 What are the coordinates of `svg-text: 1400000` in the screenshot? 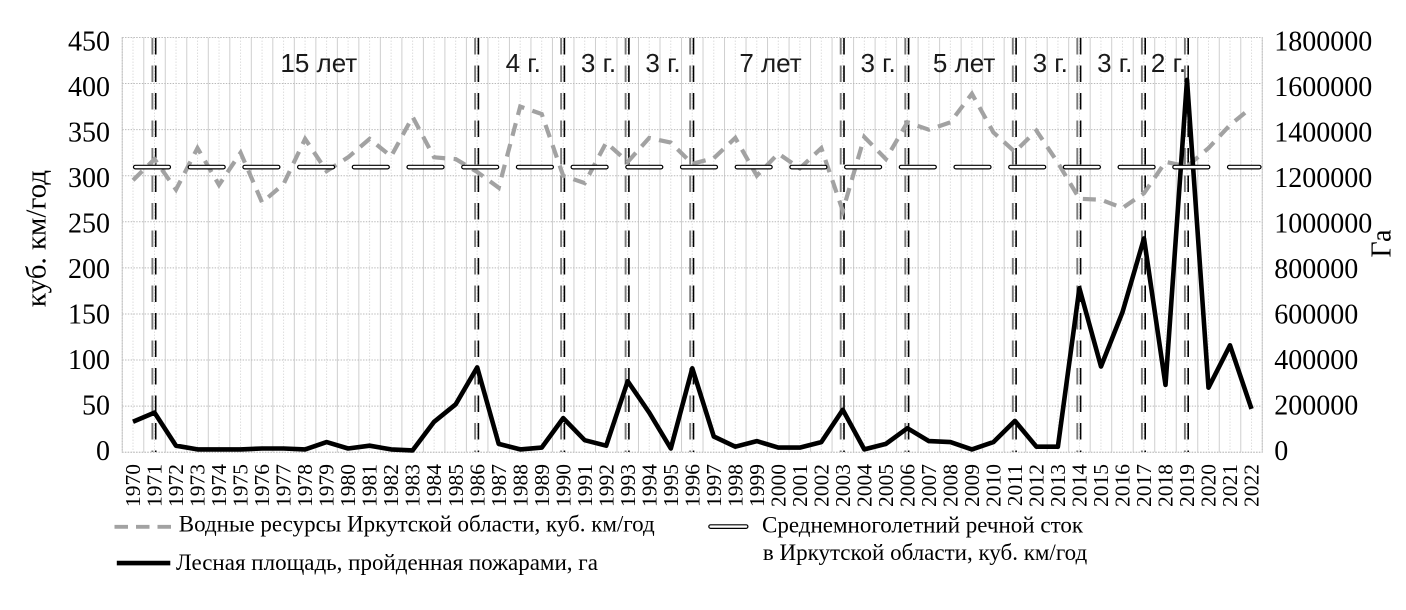 It's located at (1323, 132).